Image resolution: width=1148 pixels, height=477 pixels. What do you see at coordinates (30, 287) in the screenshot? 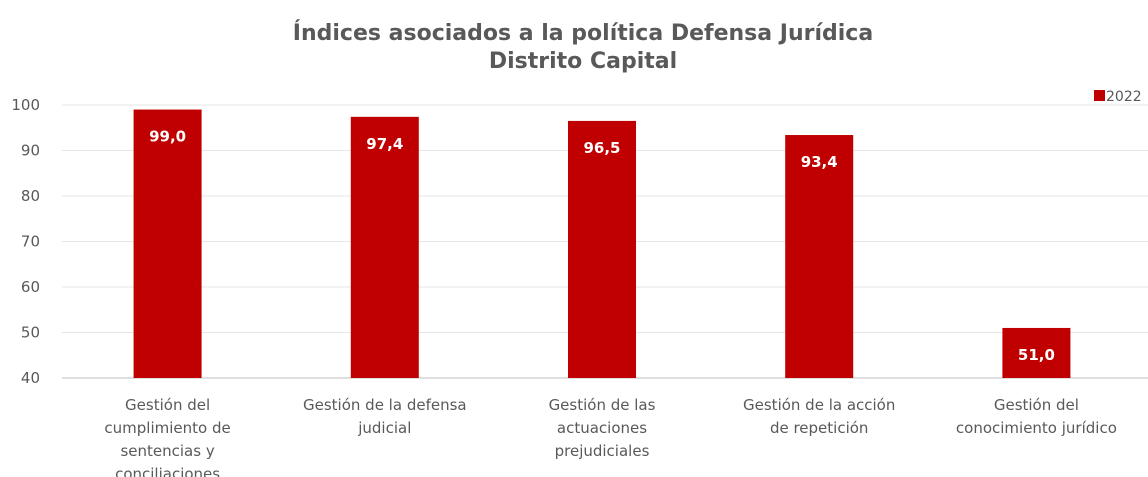
I see `y-tick-label: 60` at bounding box center [30, 287].